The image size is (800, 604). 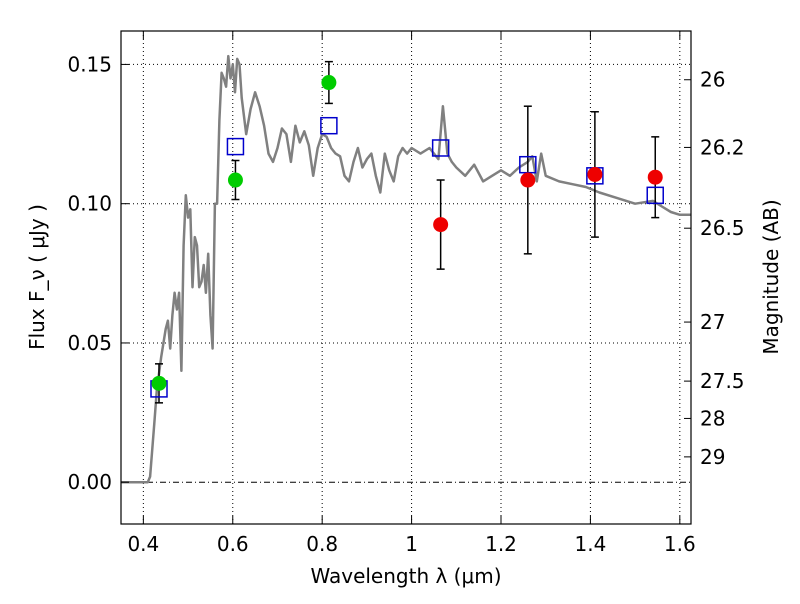 What do you see at coordinates (771, 276) in the screenshot?
I see `y2-axis-label: Magnitude (AB)` at bounding box center [771, 276].